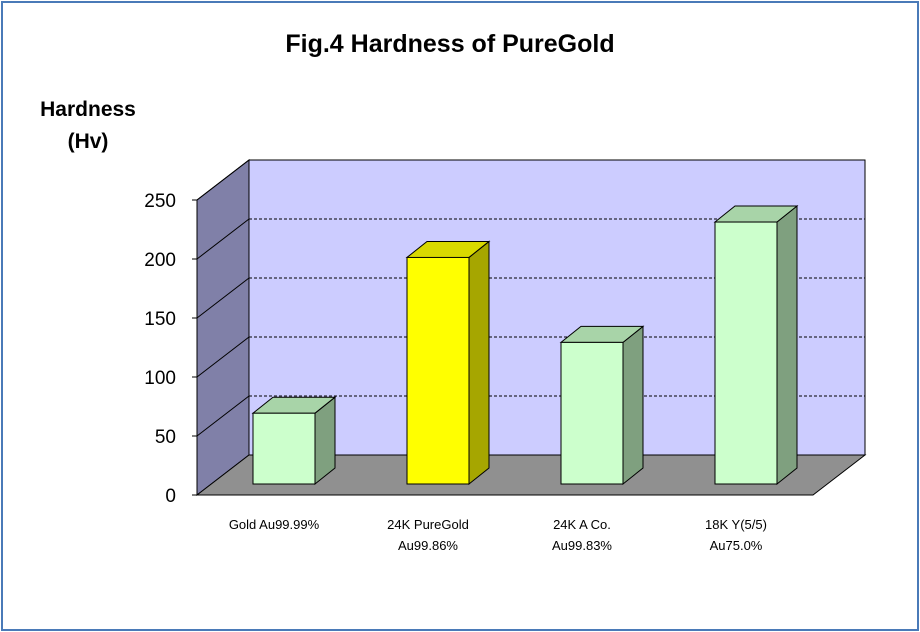 The height and width of the screenshot is (632, 920). Describe the element at coordinates (736, 524) in the screenshot. I see `category-label-line: 18K Y(5/5)` at that location.